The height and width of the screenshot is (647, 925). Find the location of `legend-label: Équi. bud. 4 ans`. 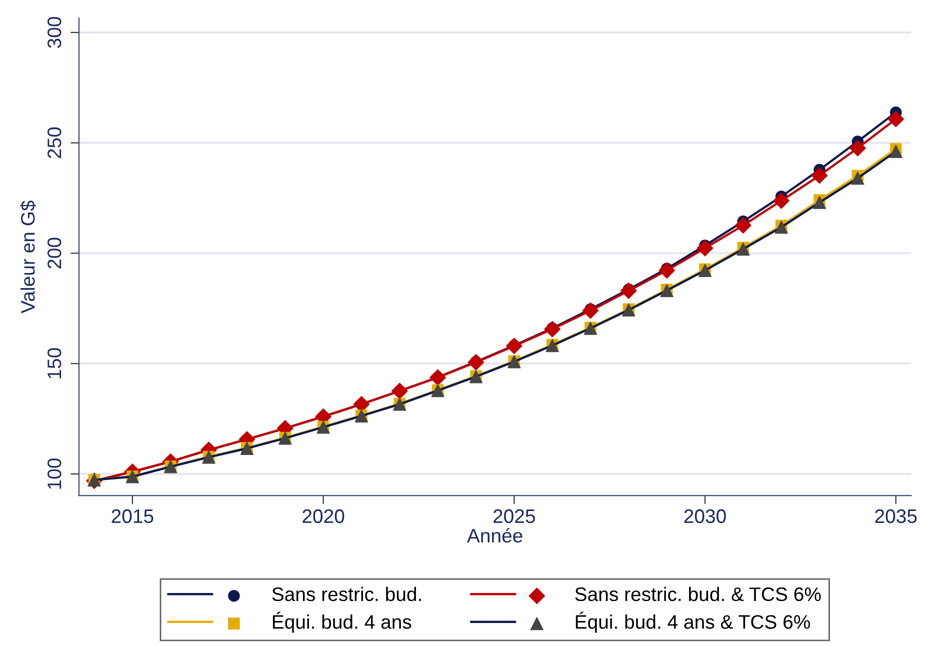

legend-label: Équi. bud. 4 ans is located at coordinates (342, 622).